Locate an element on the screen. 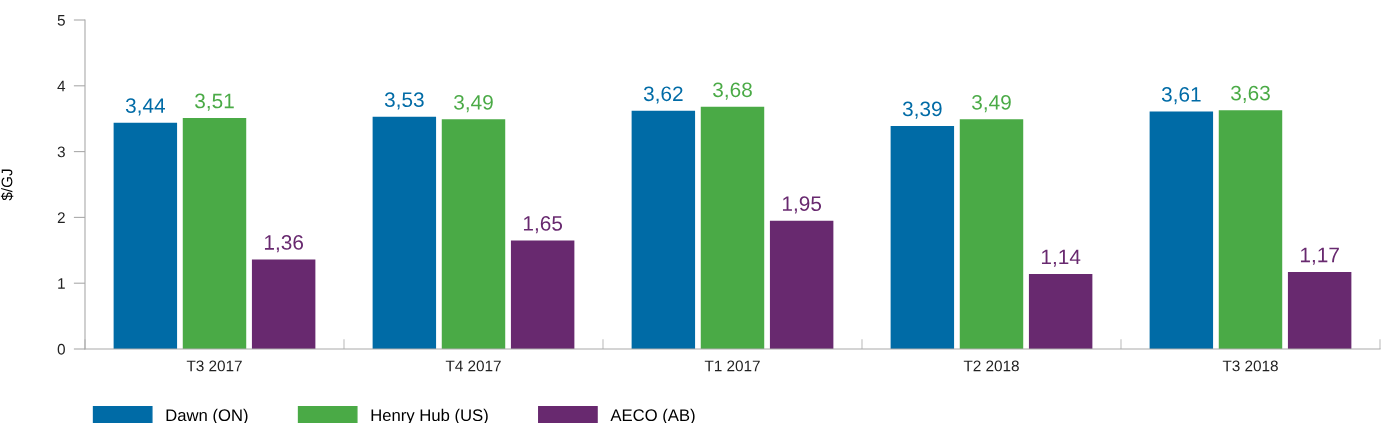 Image resolution: width=1385 pixels, height=423 pixels. x-tick-label: T1 2017 is located at coordinates (732, 366).